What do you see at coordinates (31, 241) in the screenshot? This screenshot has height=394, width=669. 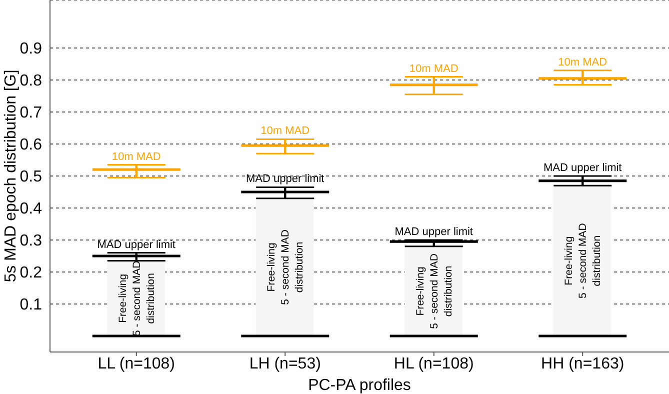 I see `y-tick-label: 0.3` at bounding box center [31, 241].